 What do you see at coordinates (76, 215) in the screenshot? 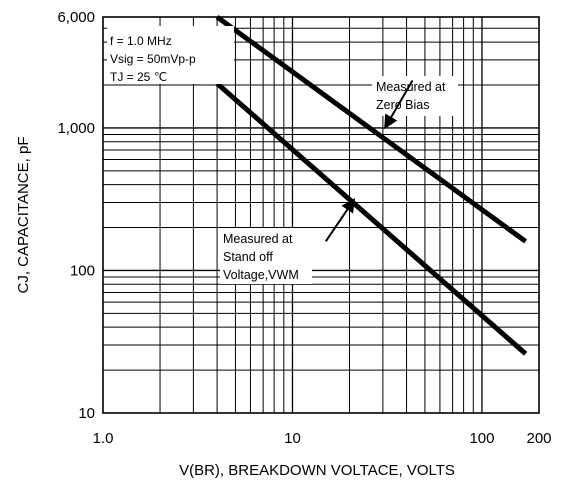
I see `y-tick-labels: 10 100 1,000 6,000` at bounding box center [76, 215].